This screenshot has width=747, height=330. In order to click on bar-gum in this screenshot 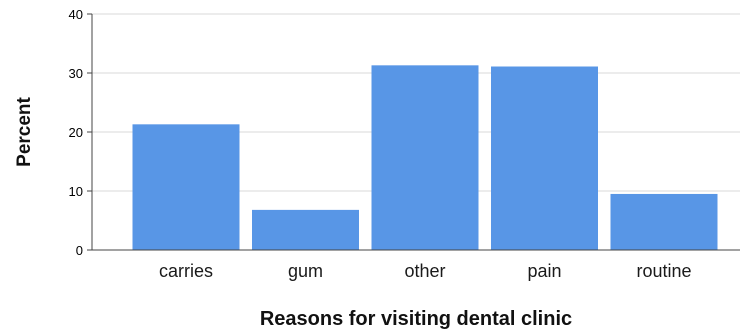, I will do `click(305, 229)`.